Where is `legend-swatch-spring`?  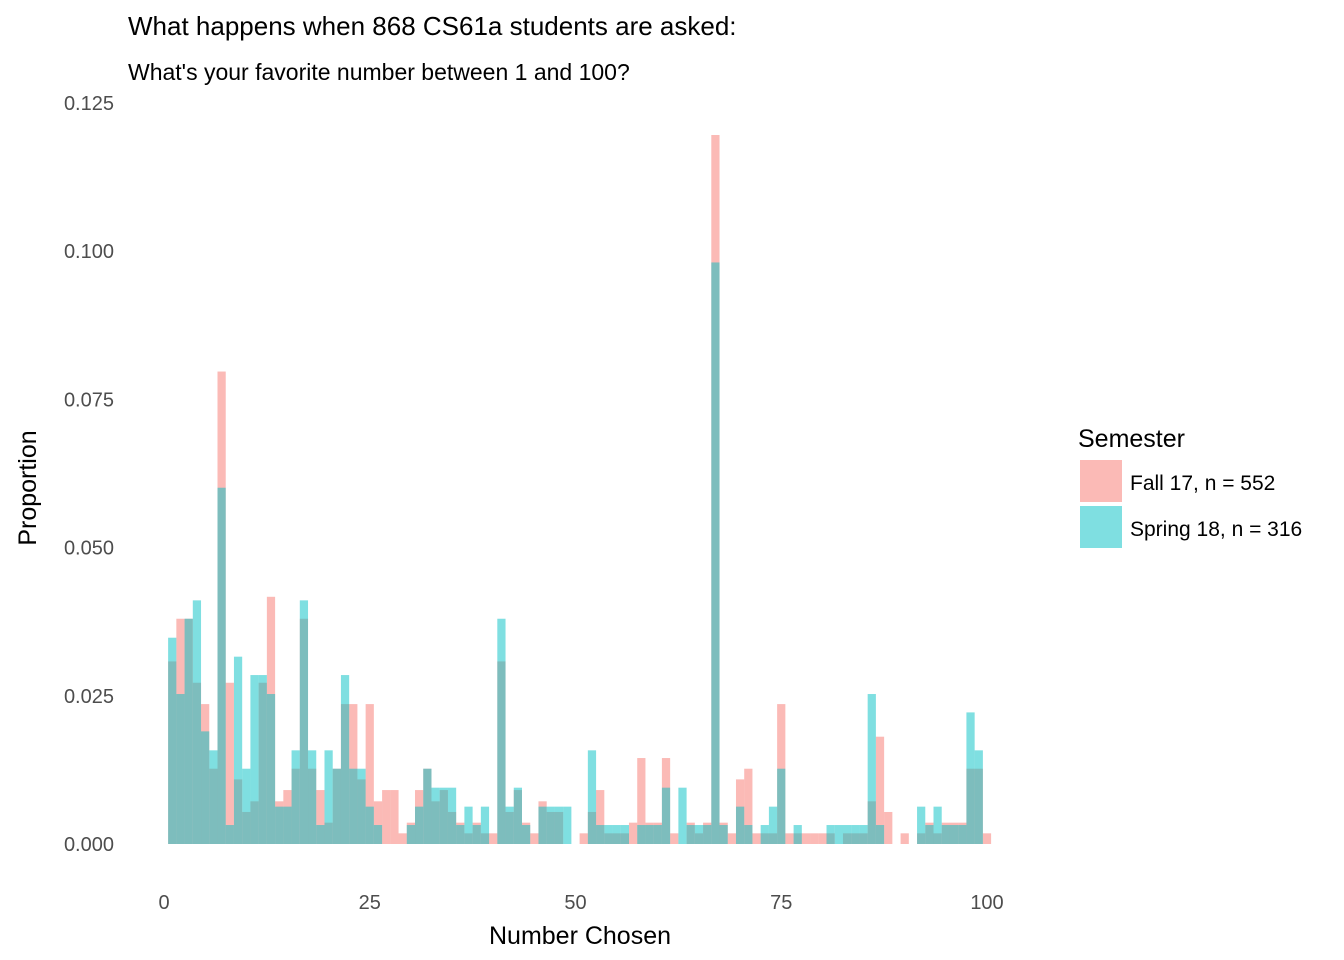 legend-swatch-spring is located at coordinates (1101, 527).